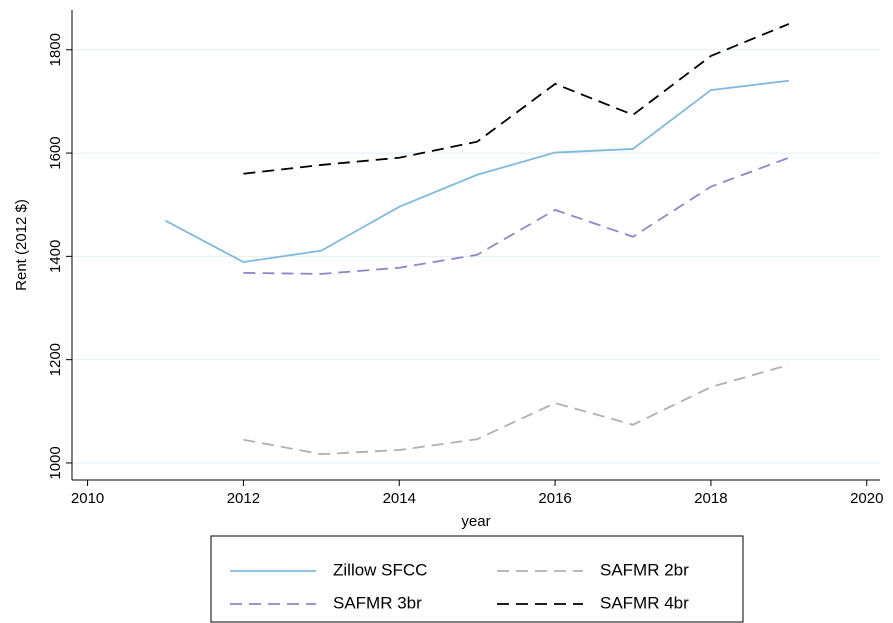  What do you see at coordinates (710, 498) in the screenshot?
I see `x-tick-label: 2018` at bounding box center [710, 498].